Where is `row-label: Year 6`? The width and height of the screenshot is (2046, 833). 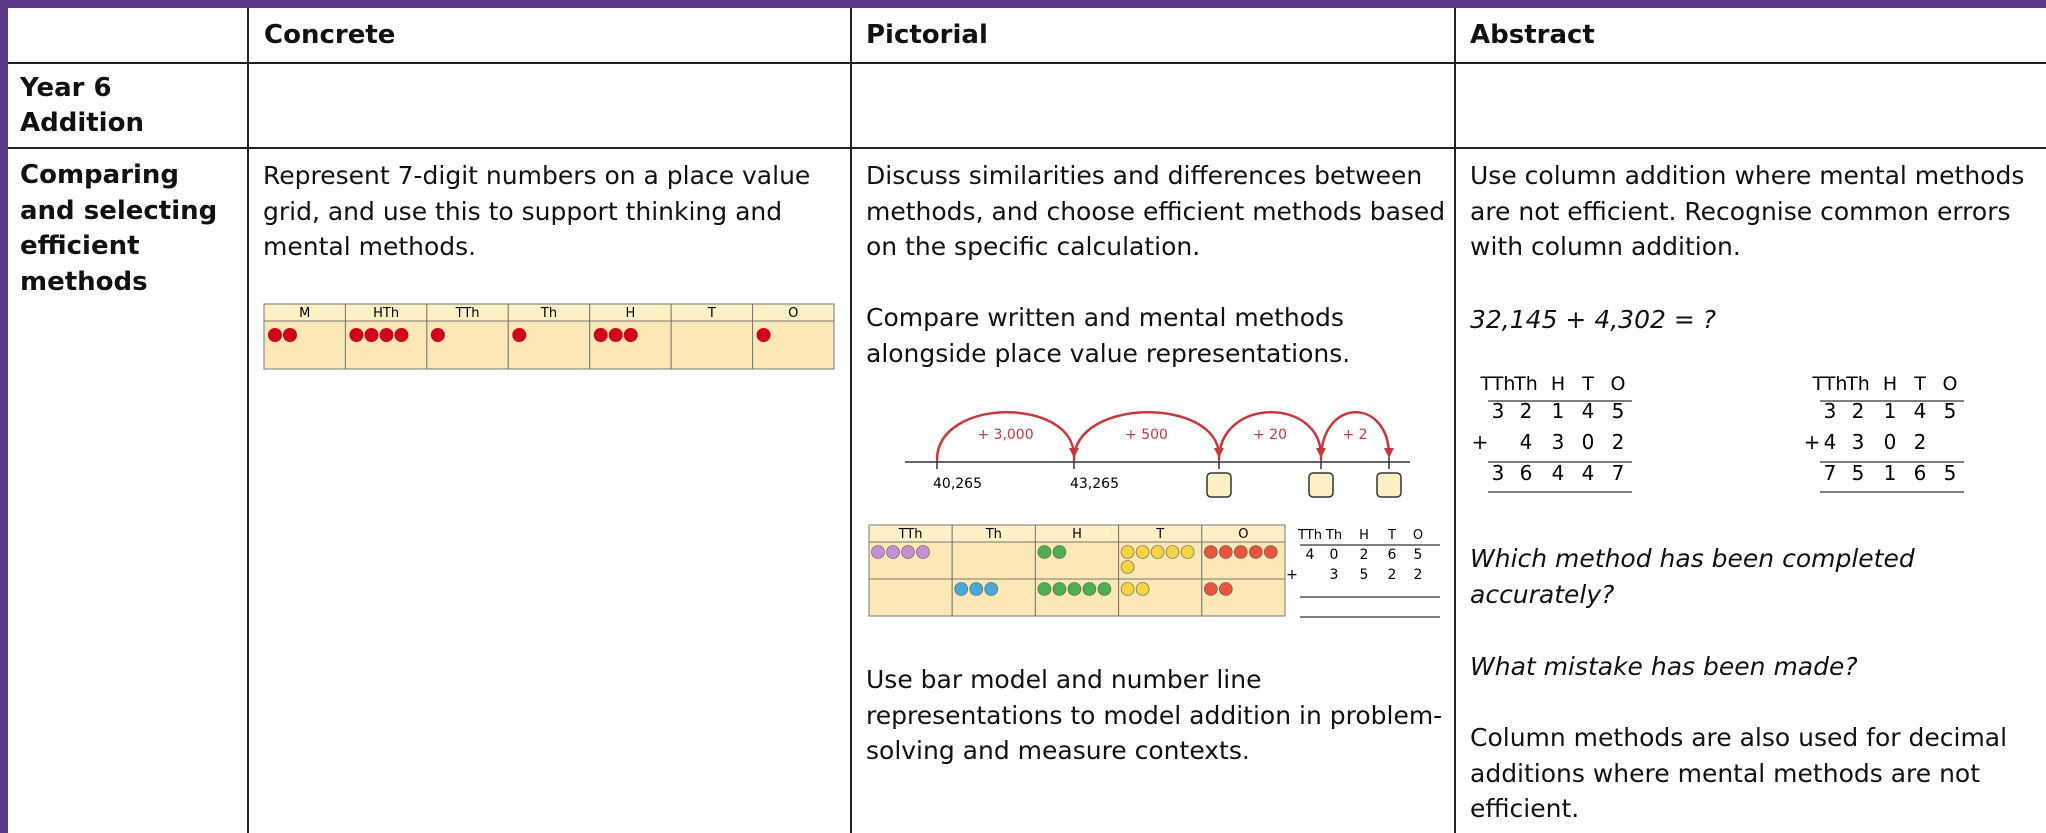
row-label: Year 6 is located at coordinates (66, 88).